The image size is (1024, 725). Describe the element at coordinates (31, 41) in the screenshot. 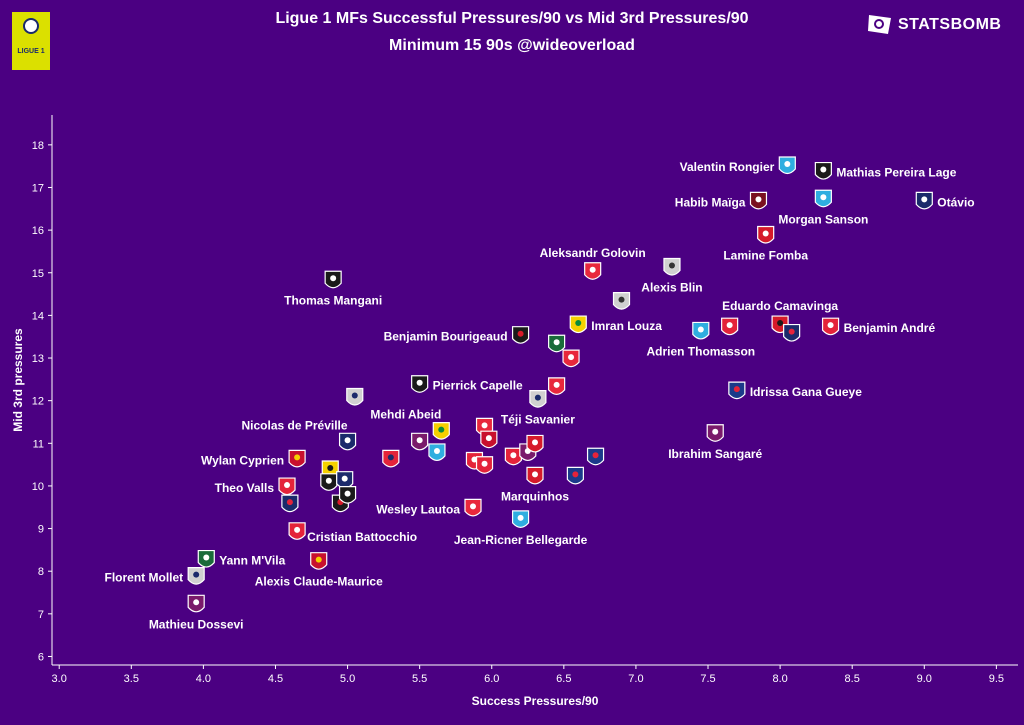

I see `ligue1-logo: LIGUE 1` at that location.